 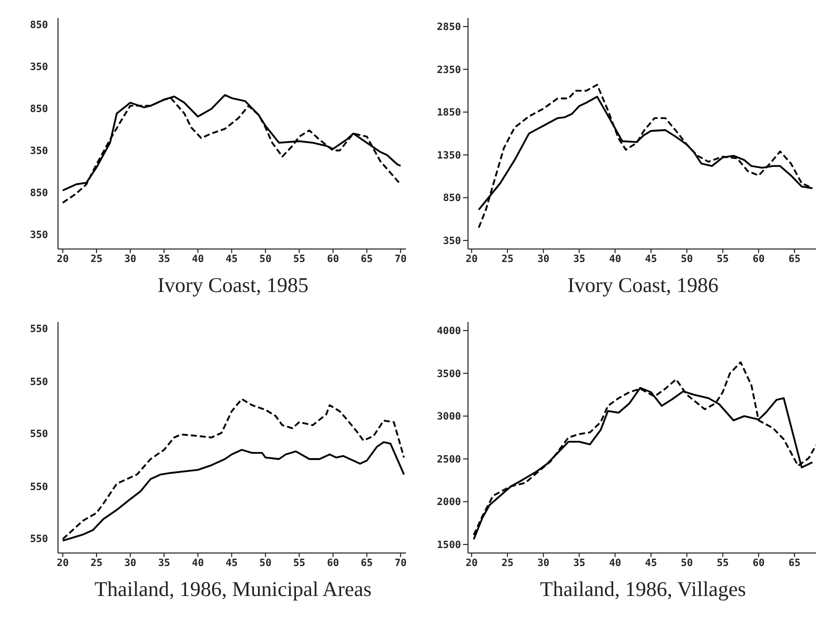 What do you see at coordinates (448, 70) in the screenshot?
I see `y-tick-label: 2350` at bounding box center [448, 70].